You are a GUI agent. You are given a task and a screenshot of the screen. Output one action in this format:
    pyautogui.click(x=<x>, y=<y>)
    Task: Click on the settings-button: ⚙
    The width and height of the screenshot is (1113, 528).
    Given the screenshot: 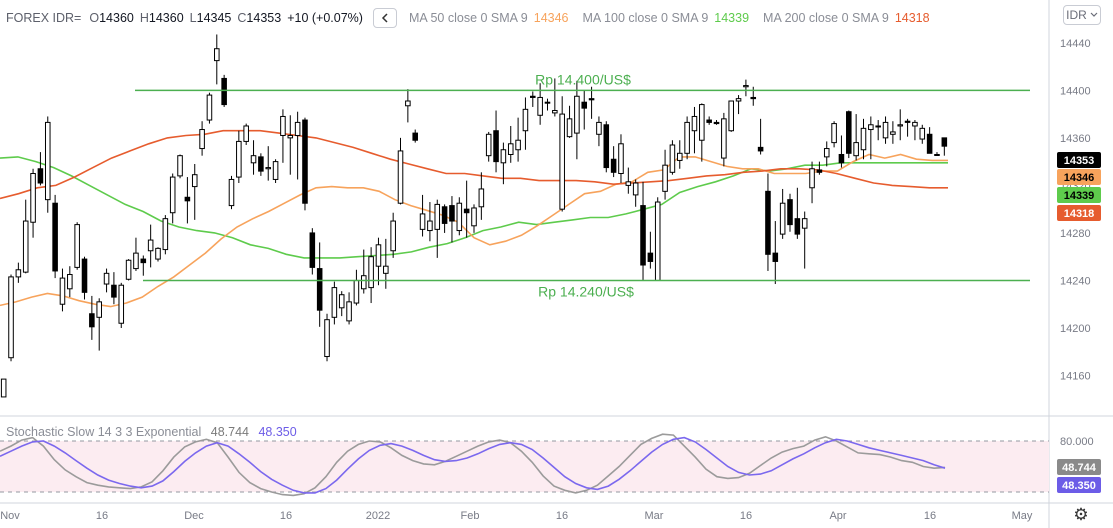 What is the action you would take?
    pyautogui.click(x=1081, y=515)
    